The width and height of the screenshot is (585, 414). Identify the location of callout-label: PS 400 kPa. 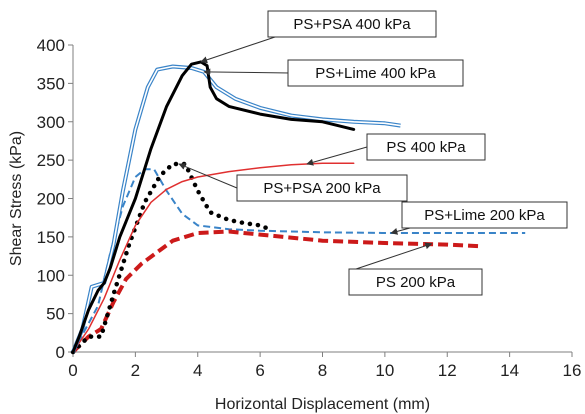
(426, 147).